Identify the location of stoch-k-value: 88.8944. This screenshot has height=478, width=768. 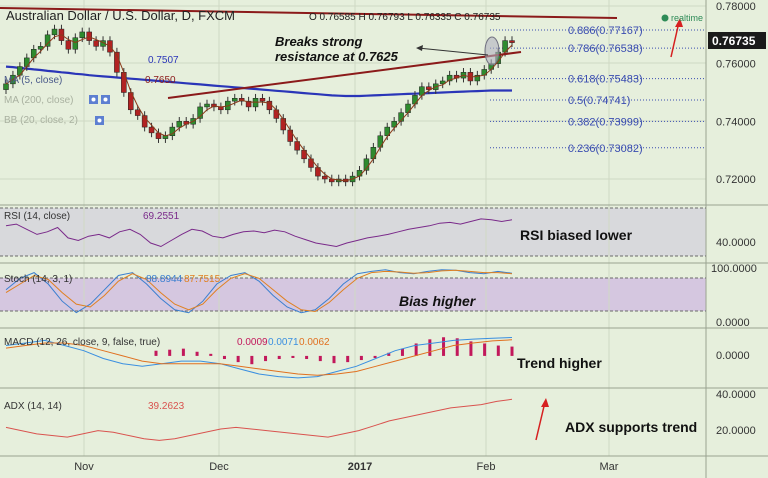
(164, 279).